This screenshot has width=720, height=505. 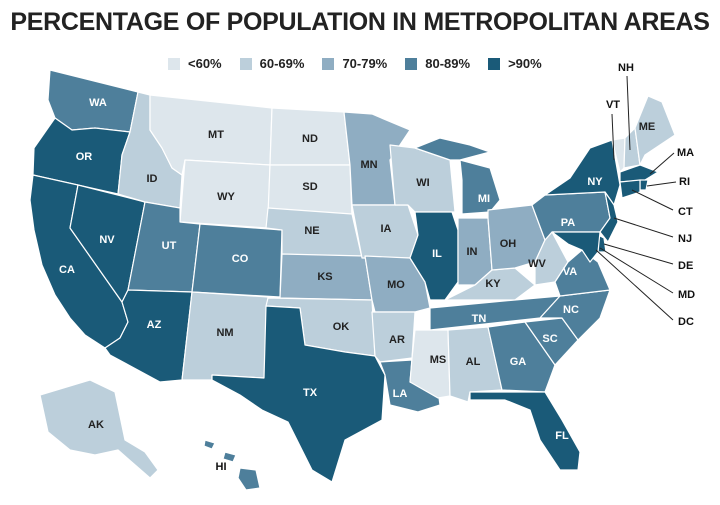 I want to click on state-label-az: AZ, so click(x=154, y=325).